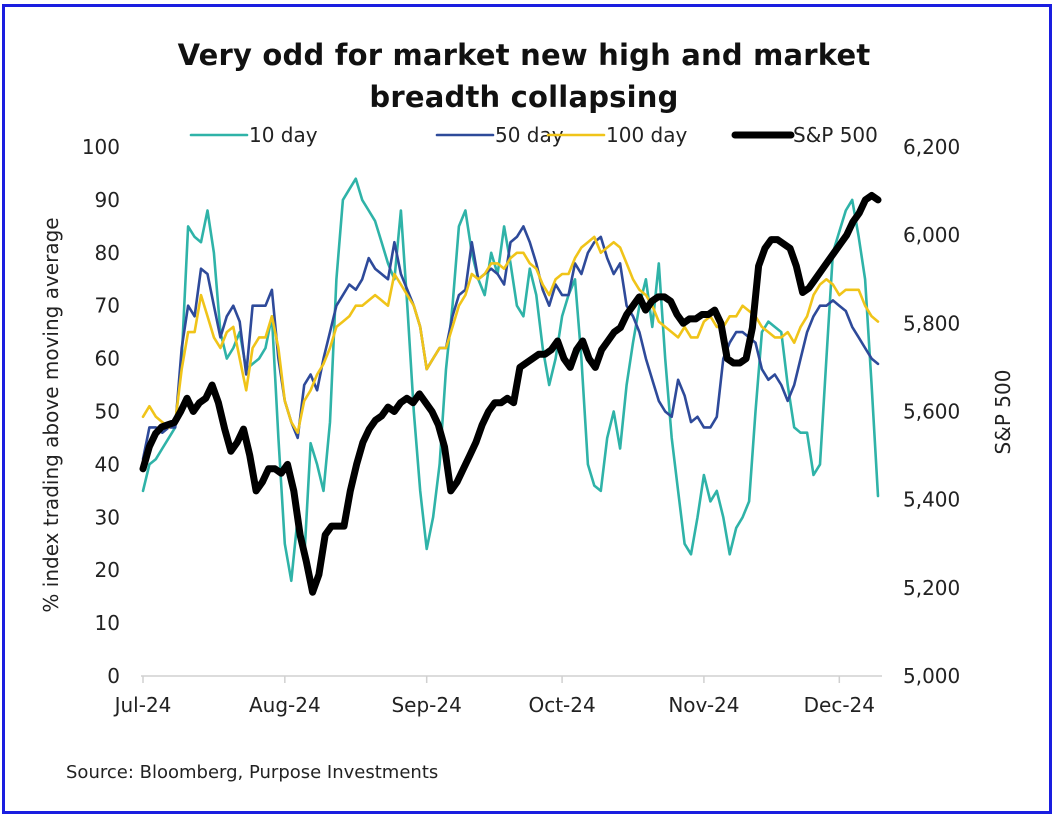 Image resolution: width=1060 pixels, height=818 pixels. I want to click on legend: 10 day 50 day 100 day S&P 500, so click(533, 135).